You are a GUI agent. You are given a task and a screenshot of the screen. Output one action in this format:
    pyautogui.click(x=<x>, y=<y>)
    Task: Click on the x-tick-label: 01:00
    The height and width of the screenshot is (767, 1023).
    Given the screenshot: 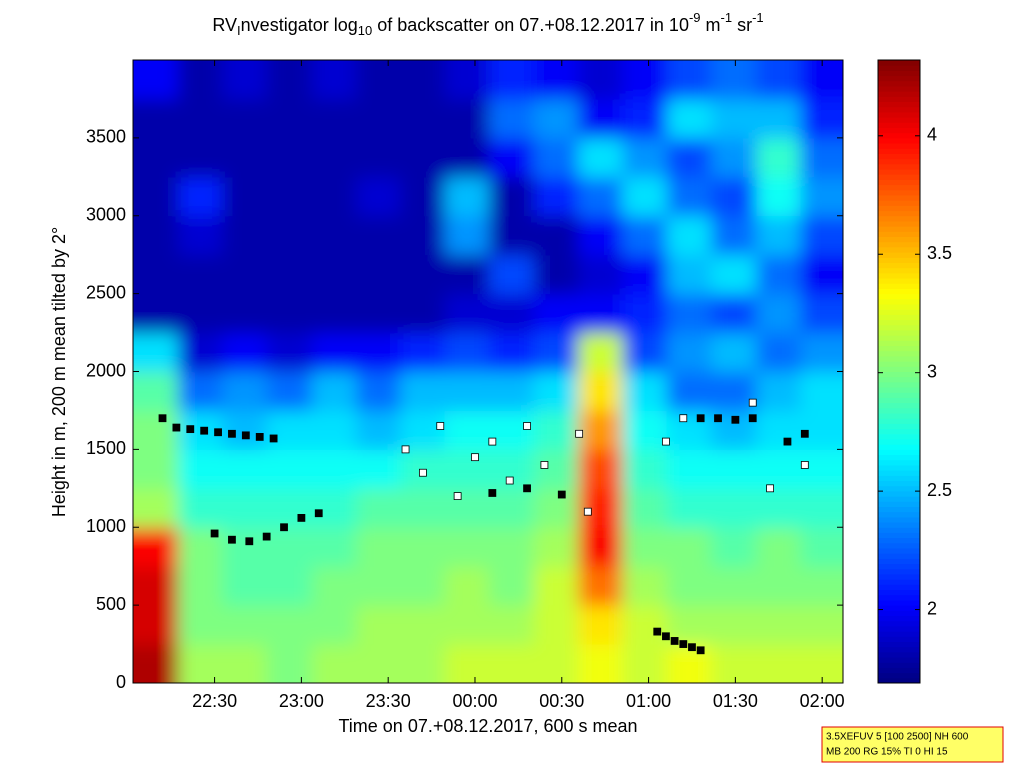 What is the action you would take?
    pyautogui.click(x=648, y=701)
    